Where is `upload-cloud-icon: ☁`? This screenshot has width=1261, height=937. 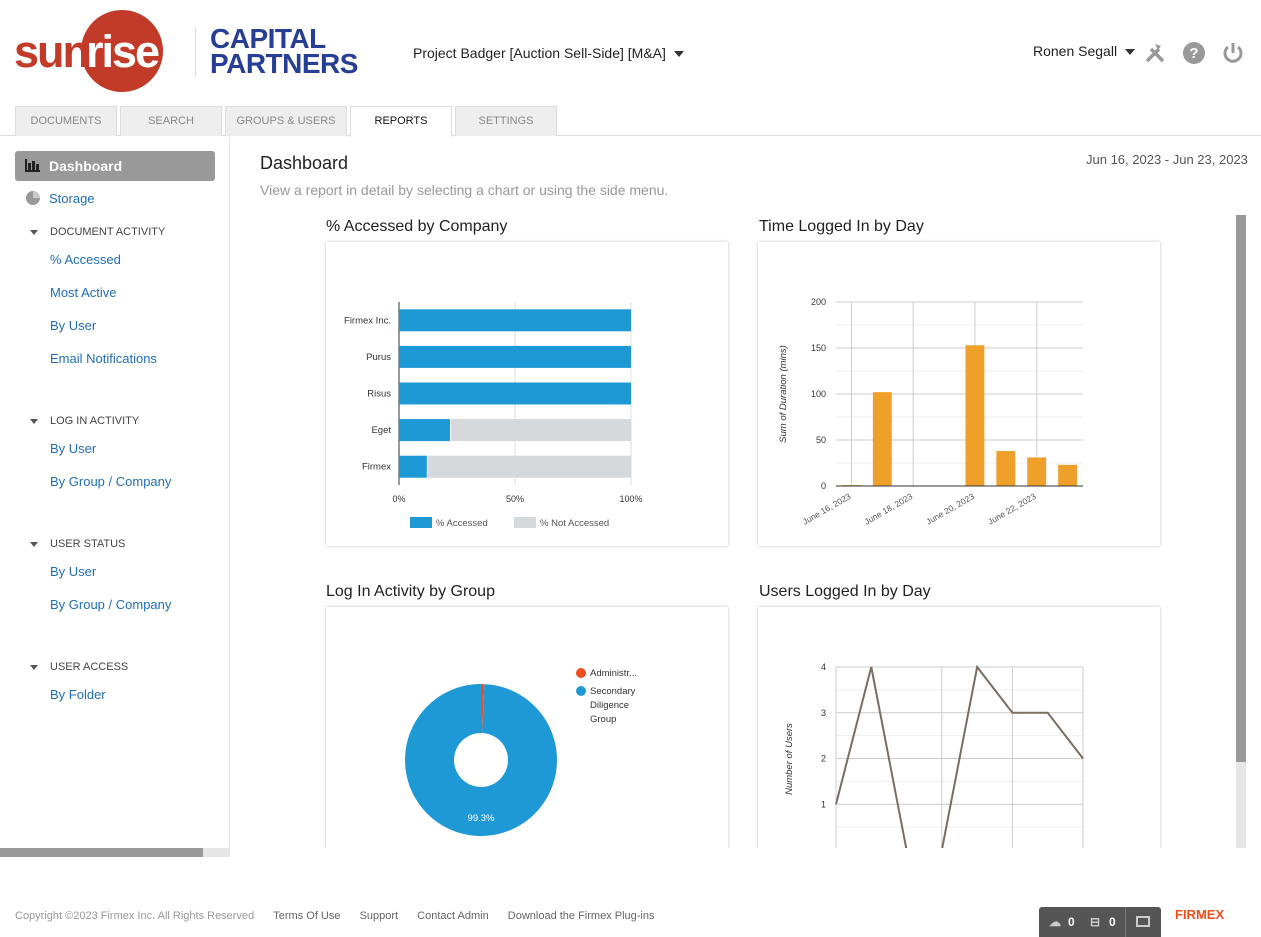
upload-cloud-icon: ☁ is located at coordinates (1055, 922).